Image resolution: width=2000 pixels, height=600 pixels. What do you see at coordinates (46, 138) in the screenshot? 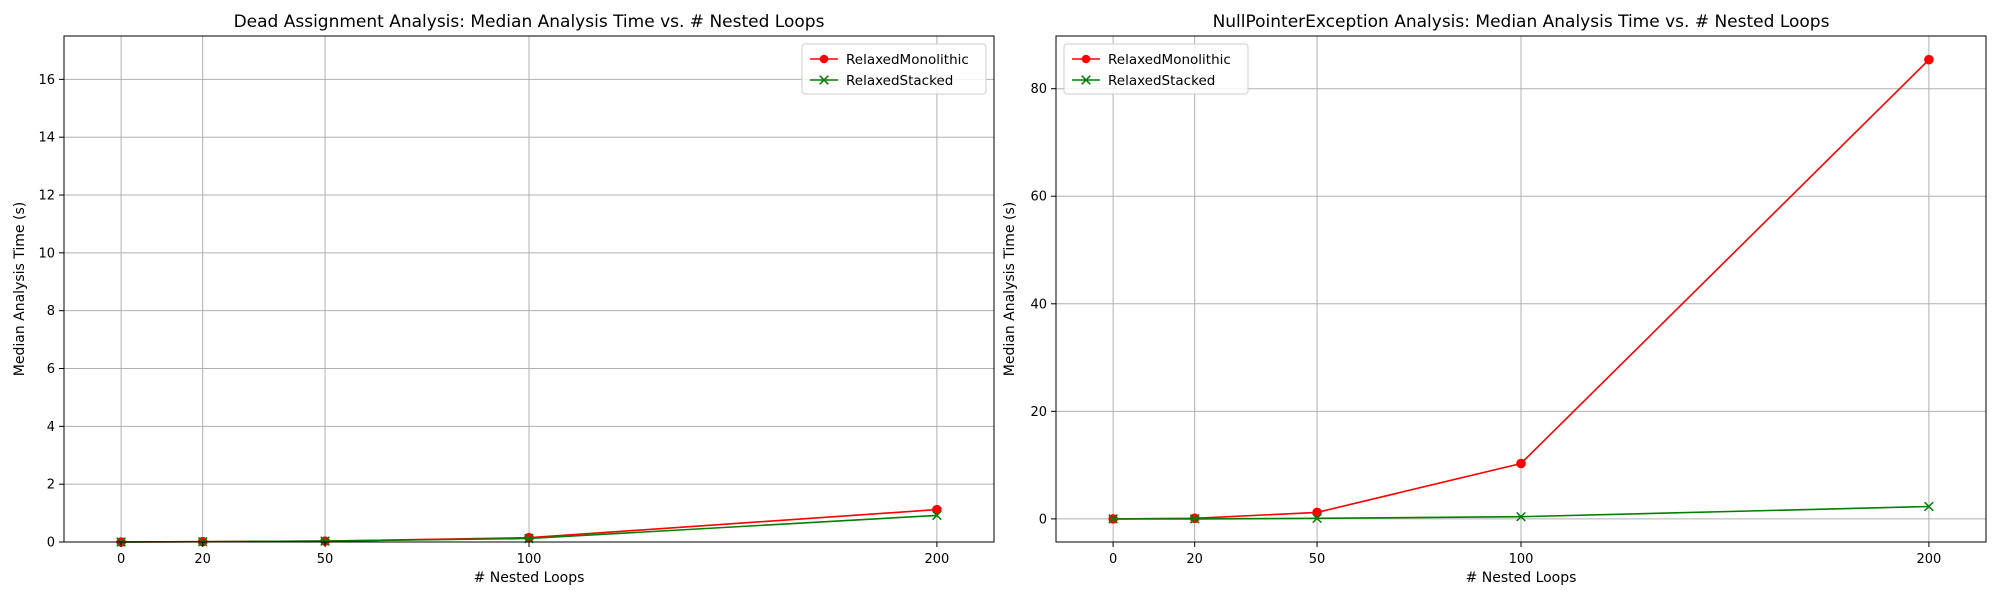
I see `y-tick-label: 14` at bounding box center [46, 138].